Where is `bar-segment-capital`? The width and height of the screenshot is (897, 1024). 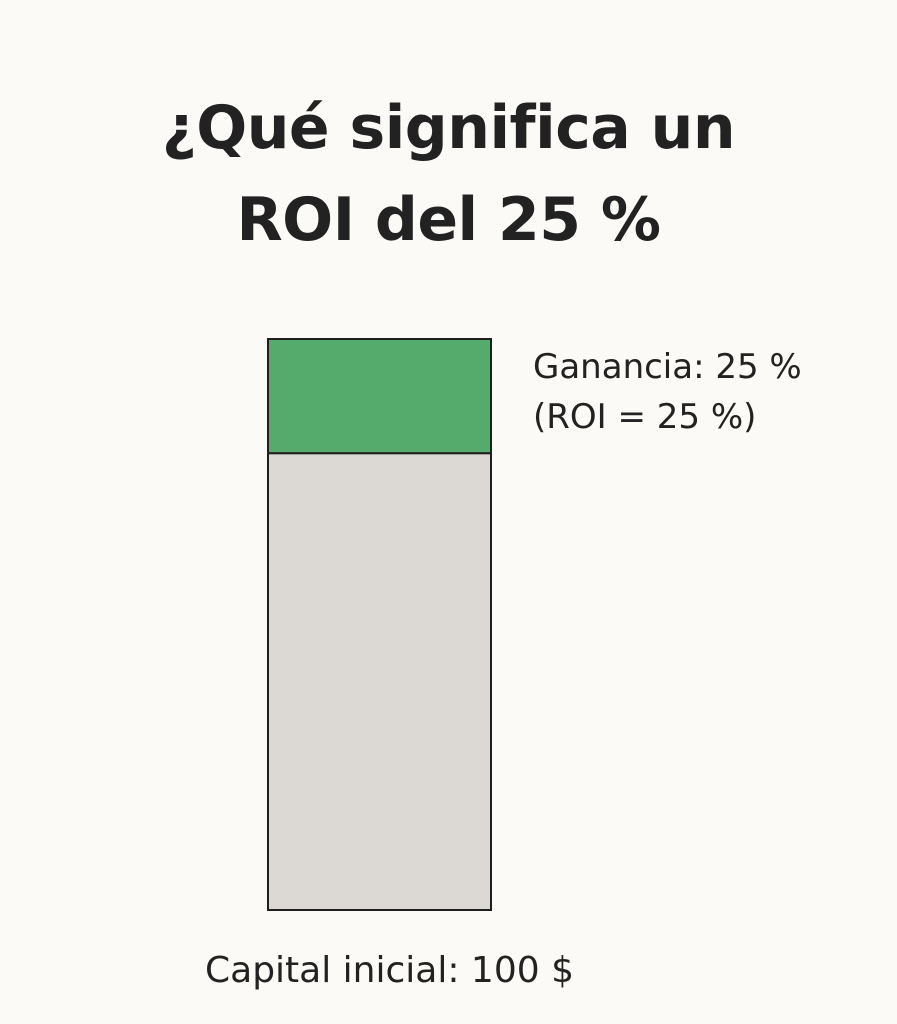 bar-segment-capital is located at coordinates (379, 681).